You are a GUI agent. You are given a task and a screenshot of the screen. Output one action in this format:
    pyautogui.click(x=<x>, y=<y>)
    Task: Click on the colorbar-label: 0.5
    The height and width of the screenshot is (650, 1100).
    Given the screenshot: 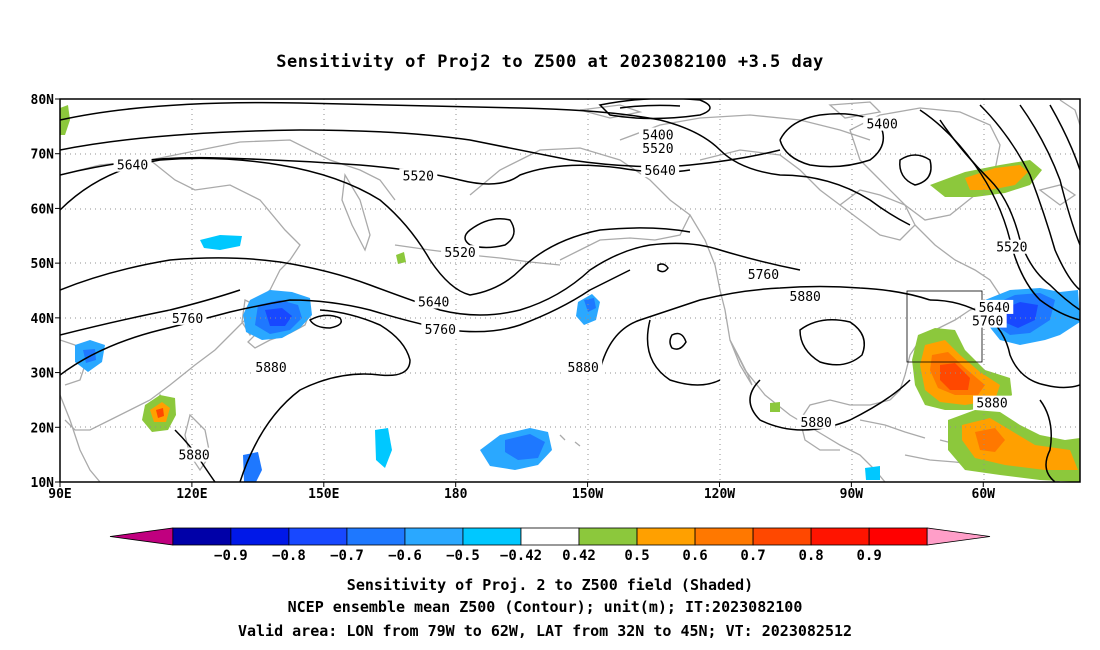 What is the action you would take?
    pyautogui.click(x=636, y=556)
    